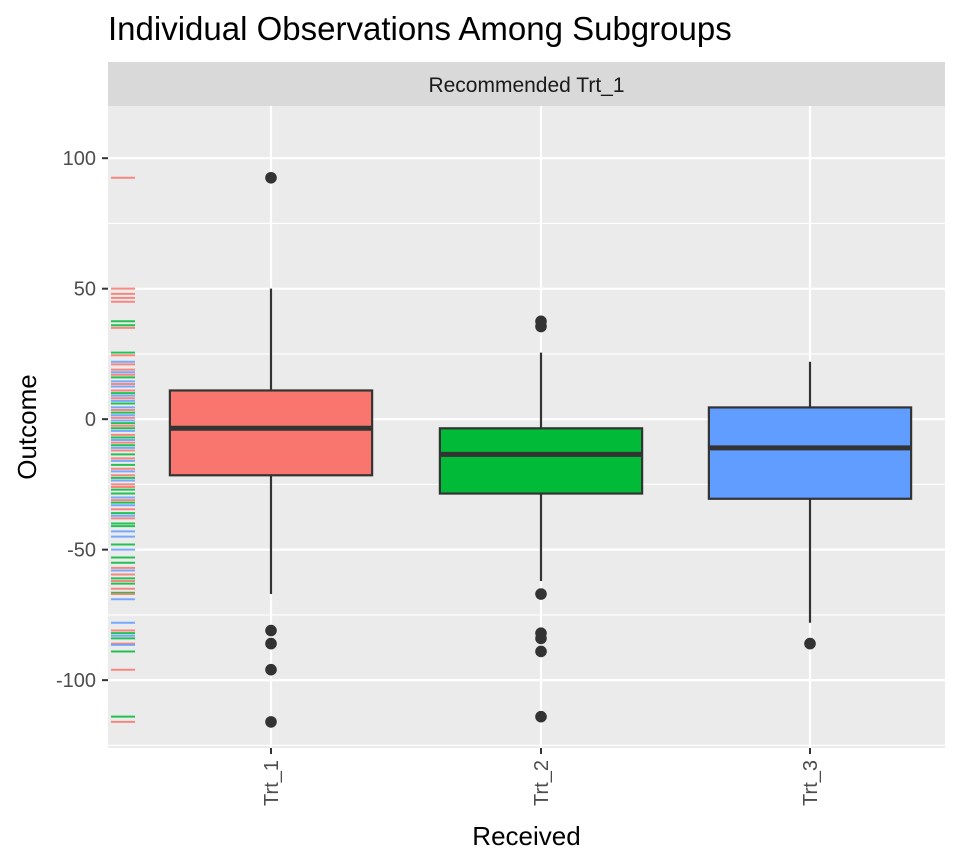 This screenshot has height=865, width=960. Describe the element at coordinates (27, 427) in the screenshot. I see `y-axis-title: Outcome` at that location.